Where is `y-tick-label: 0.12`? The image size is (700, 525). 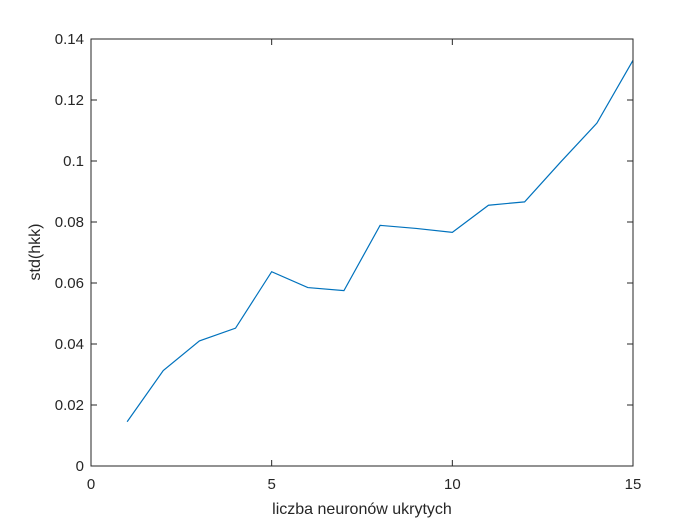 y-tick-label: 0.12 is located at coordinates (69, 100).